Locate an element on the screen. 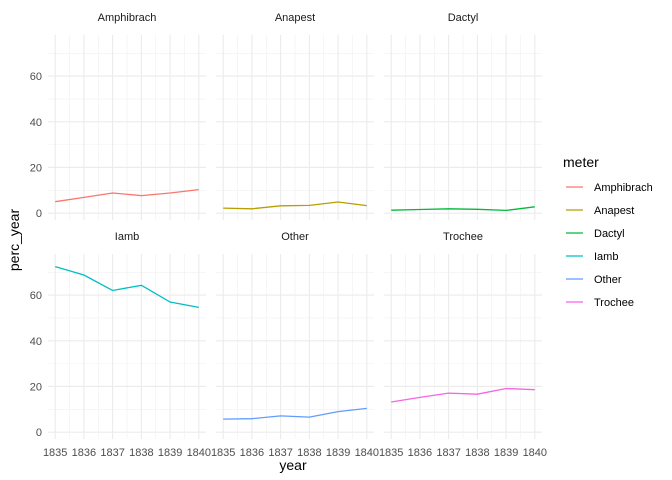  facet-panel-amphibrach: Amphibrach 0 20 40 60 is located at coordinates (118, 116).